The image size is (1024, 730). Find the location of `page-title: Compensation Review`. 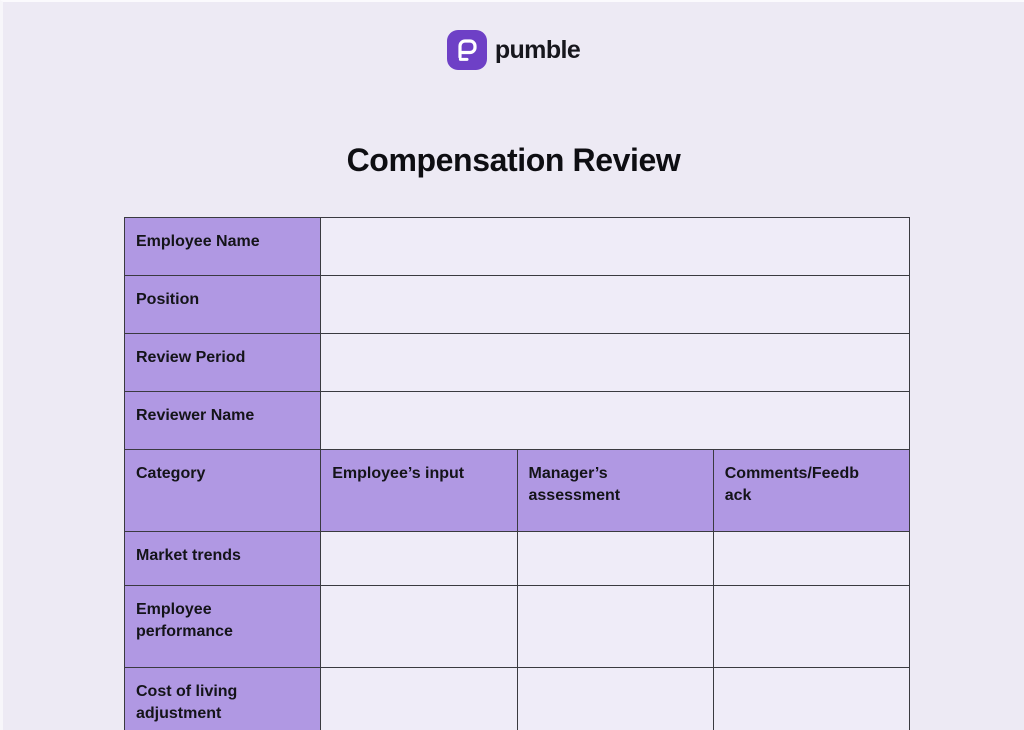

page-title: Compensation Review is located at coordinates (513, 160).